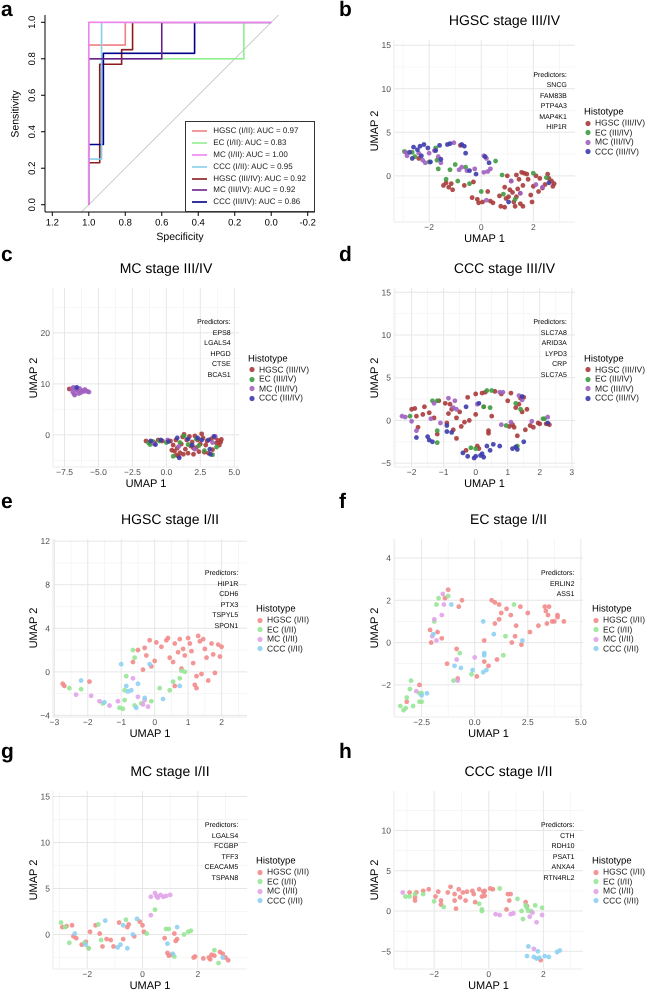  I want to click on chart-title: HGSC stage I/II, so click(170, 519).